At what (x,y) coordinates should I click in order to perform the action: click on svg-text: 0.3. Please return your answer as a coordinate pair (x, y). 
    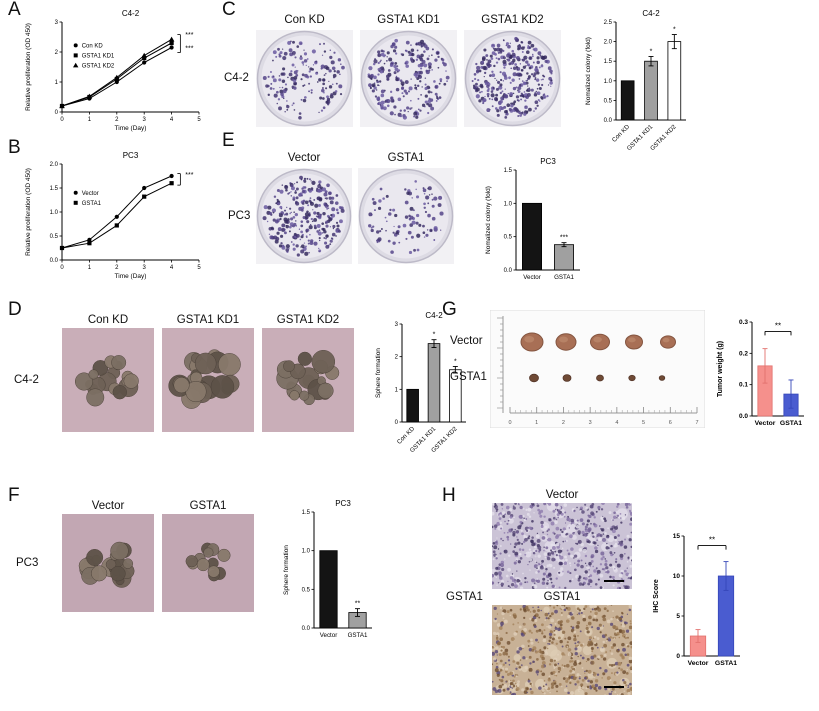
    Looking at the image, I should click on (743, 322).